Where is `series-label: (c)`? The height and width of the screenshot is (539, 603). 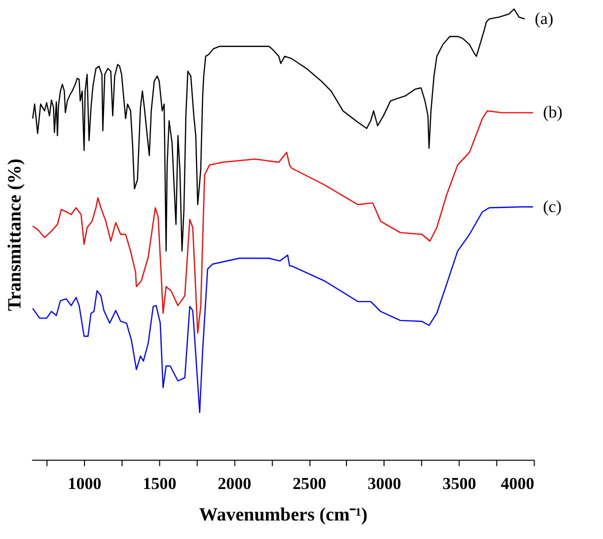
series-label: (c) is located at coordinates (552, 206).